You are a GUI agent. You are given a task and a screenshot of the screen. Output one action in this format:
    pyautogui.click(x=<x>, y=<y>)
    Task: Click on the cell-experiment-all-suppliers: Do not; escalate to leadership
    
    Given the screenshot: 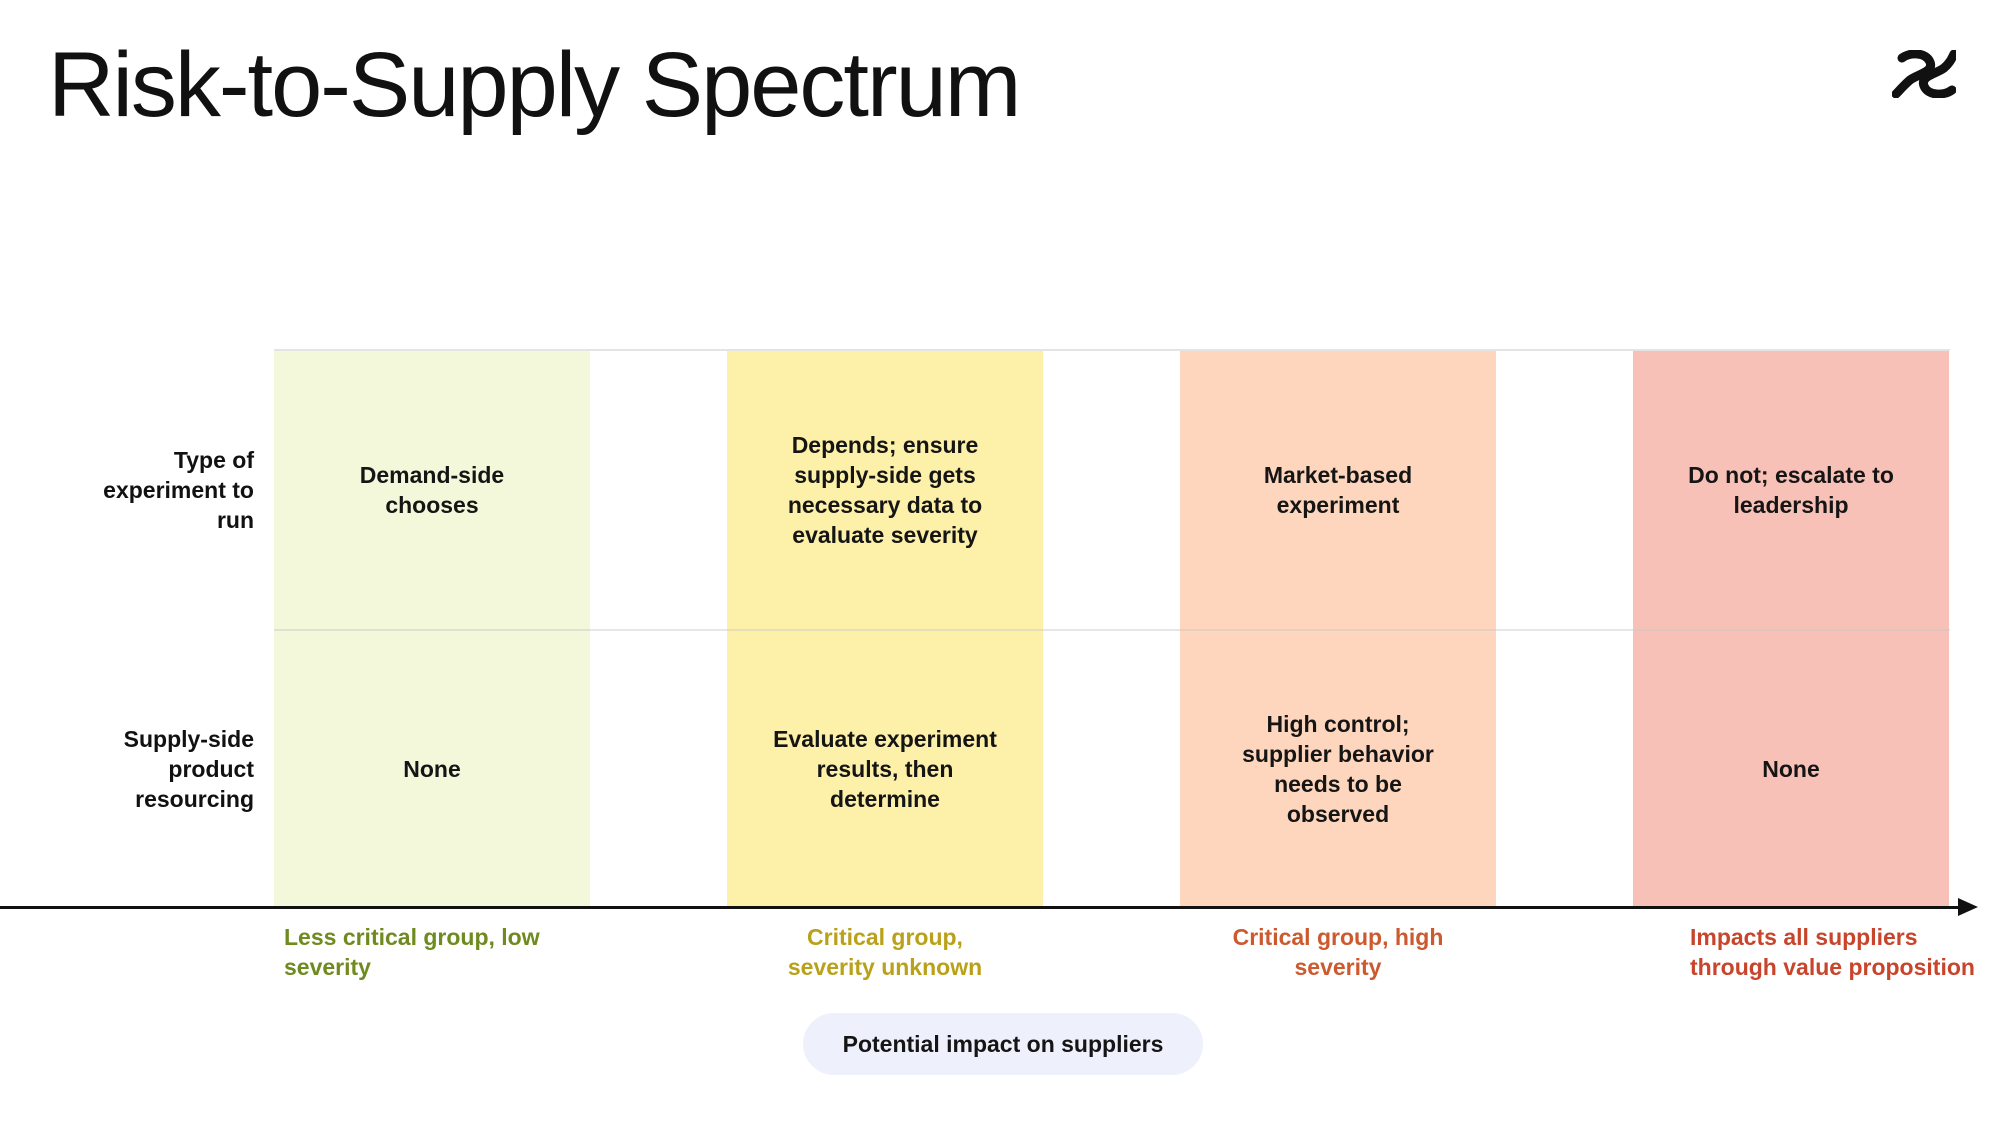 What is the action you would take?
    pyautogui.click(x=1791, y=490)
    